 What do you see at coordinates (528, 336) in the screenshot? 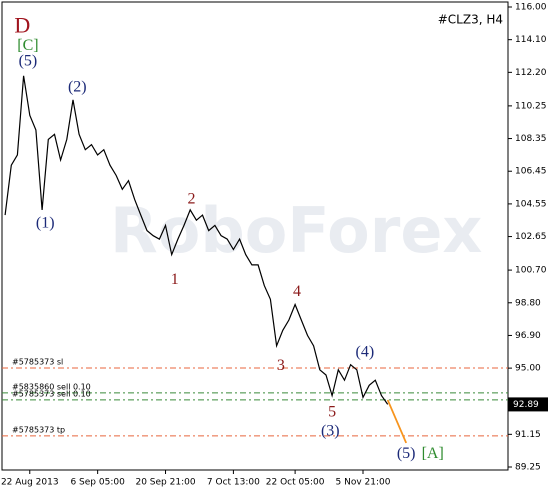
I see `y-tick-label: 96.90` at bounding box center [528, 336].